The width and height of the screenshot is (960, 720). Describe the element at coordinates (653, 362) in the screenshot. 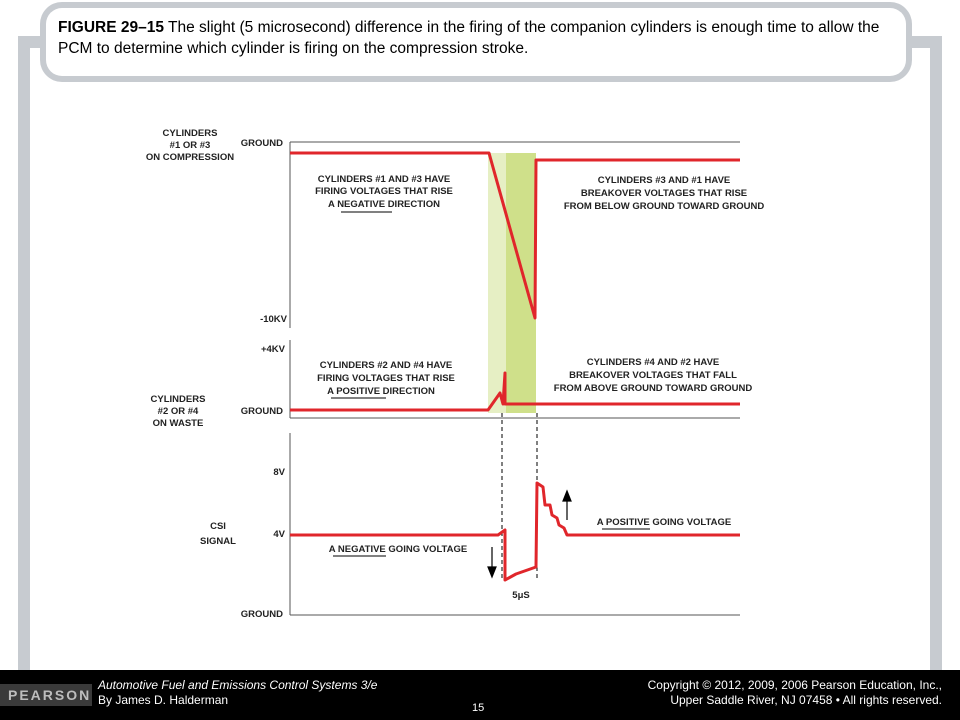

I see `waste-note-right-1: CYLINDERS #4 AND #2 HAVE` at that location.